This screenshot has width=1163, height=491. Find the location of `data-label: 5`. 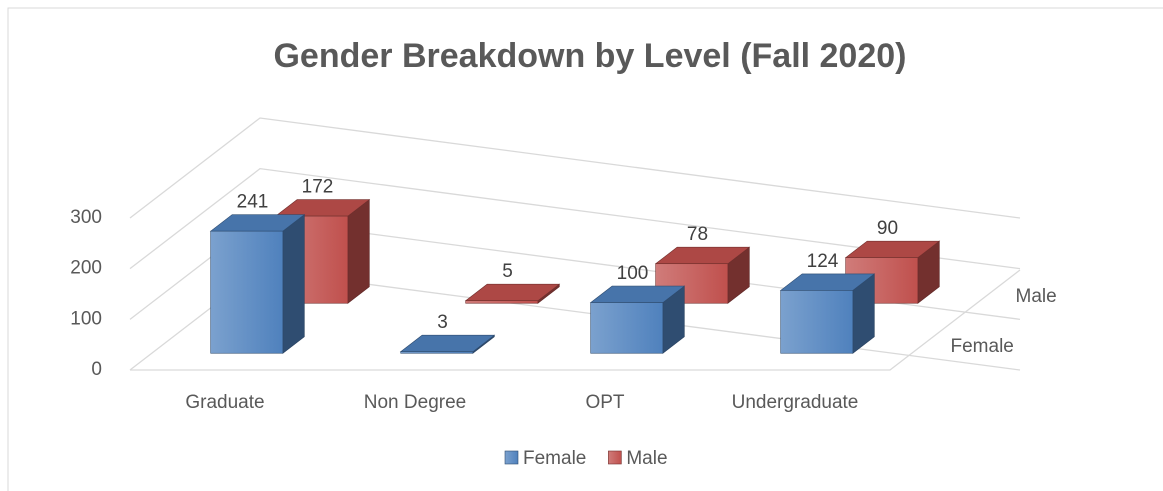

data-label: 5 is located at coordinates (507, 271).